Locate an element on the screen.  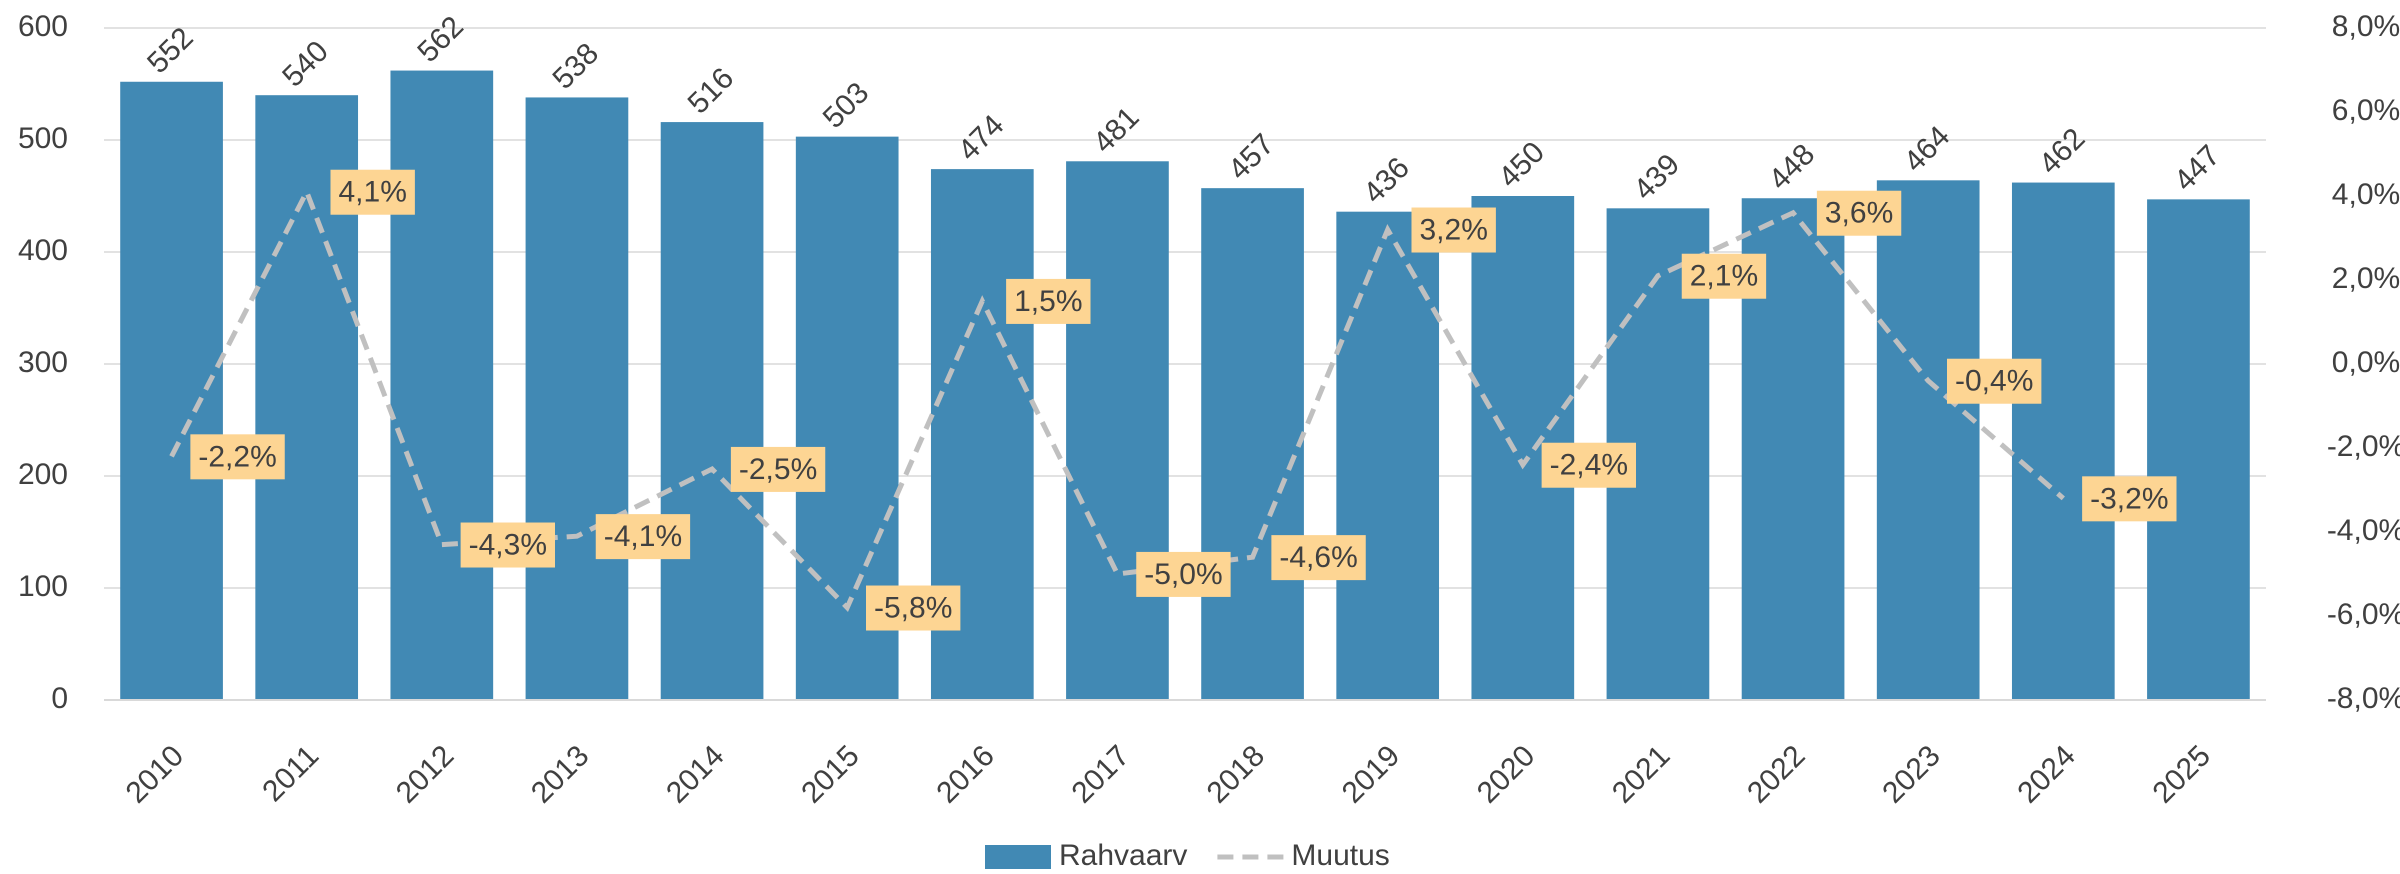
line-value-label: -2,2% is located at coordinates (237, 456).